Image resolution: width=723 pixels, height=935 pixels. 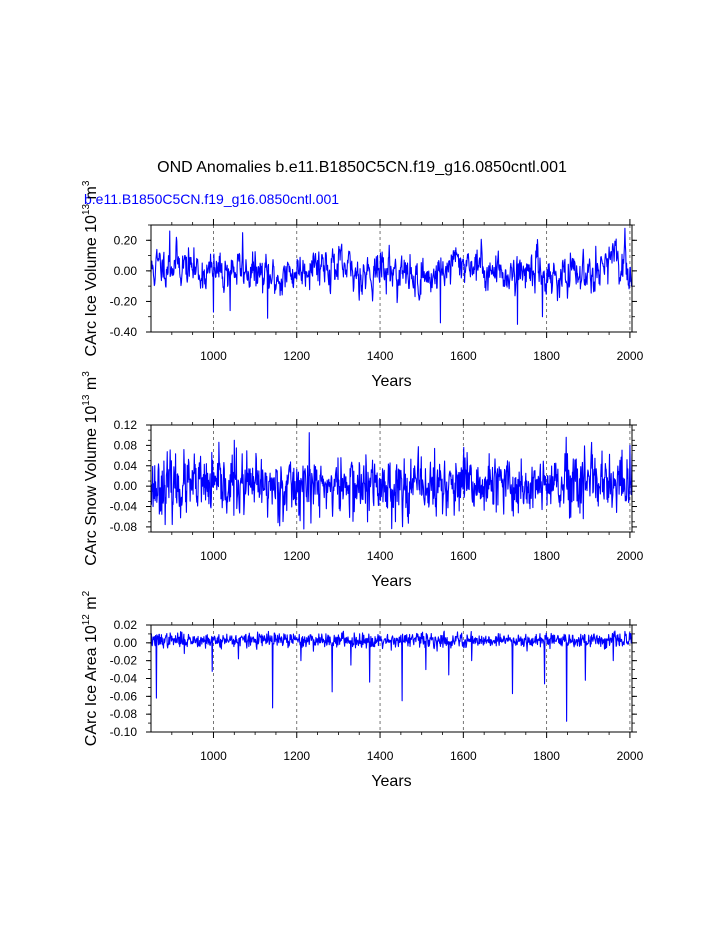 I want to click on y-tick-label: -0.20, so click(x=124, y=301).